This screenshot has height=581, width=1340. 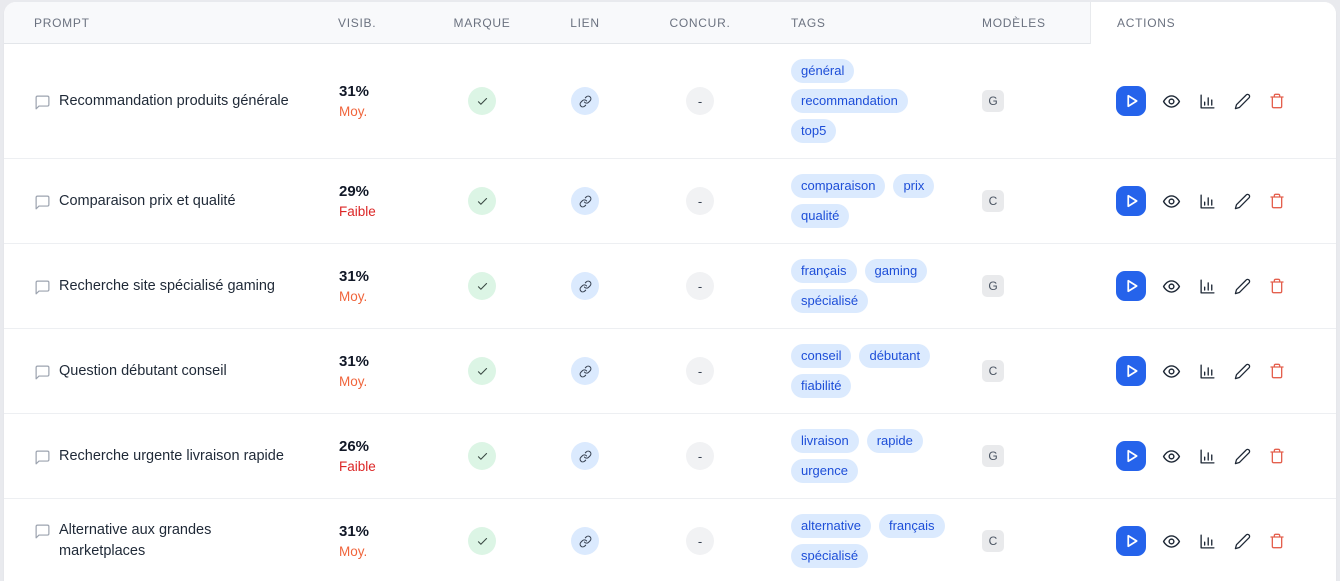 What do you see at coordinates (814, 131) in the screenshot?
I see `tag-pill: top5` at bounding box center [814, 131].